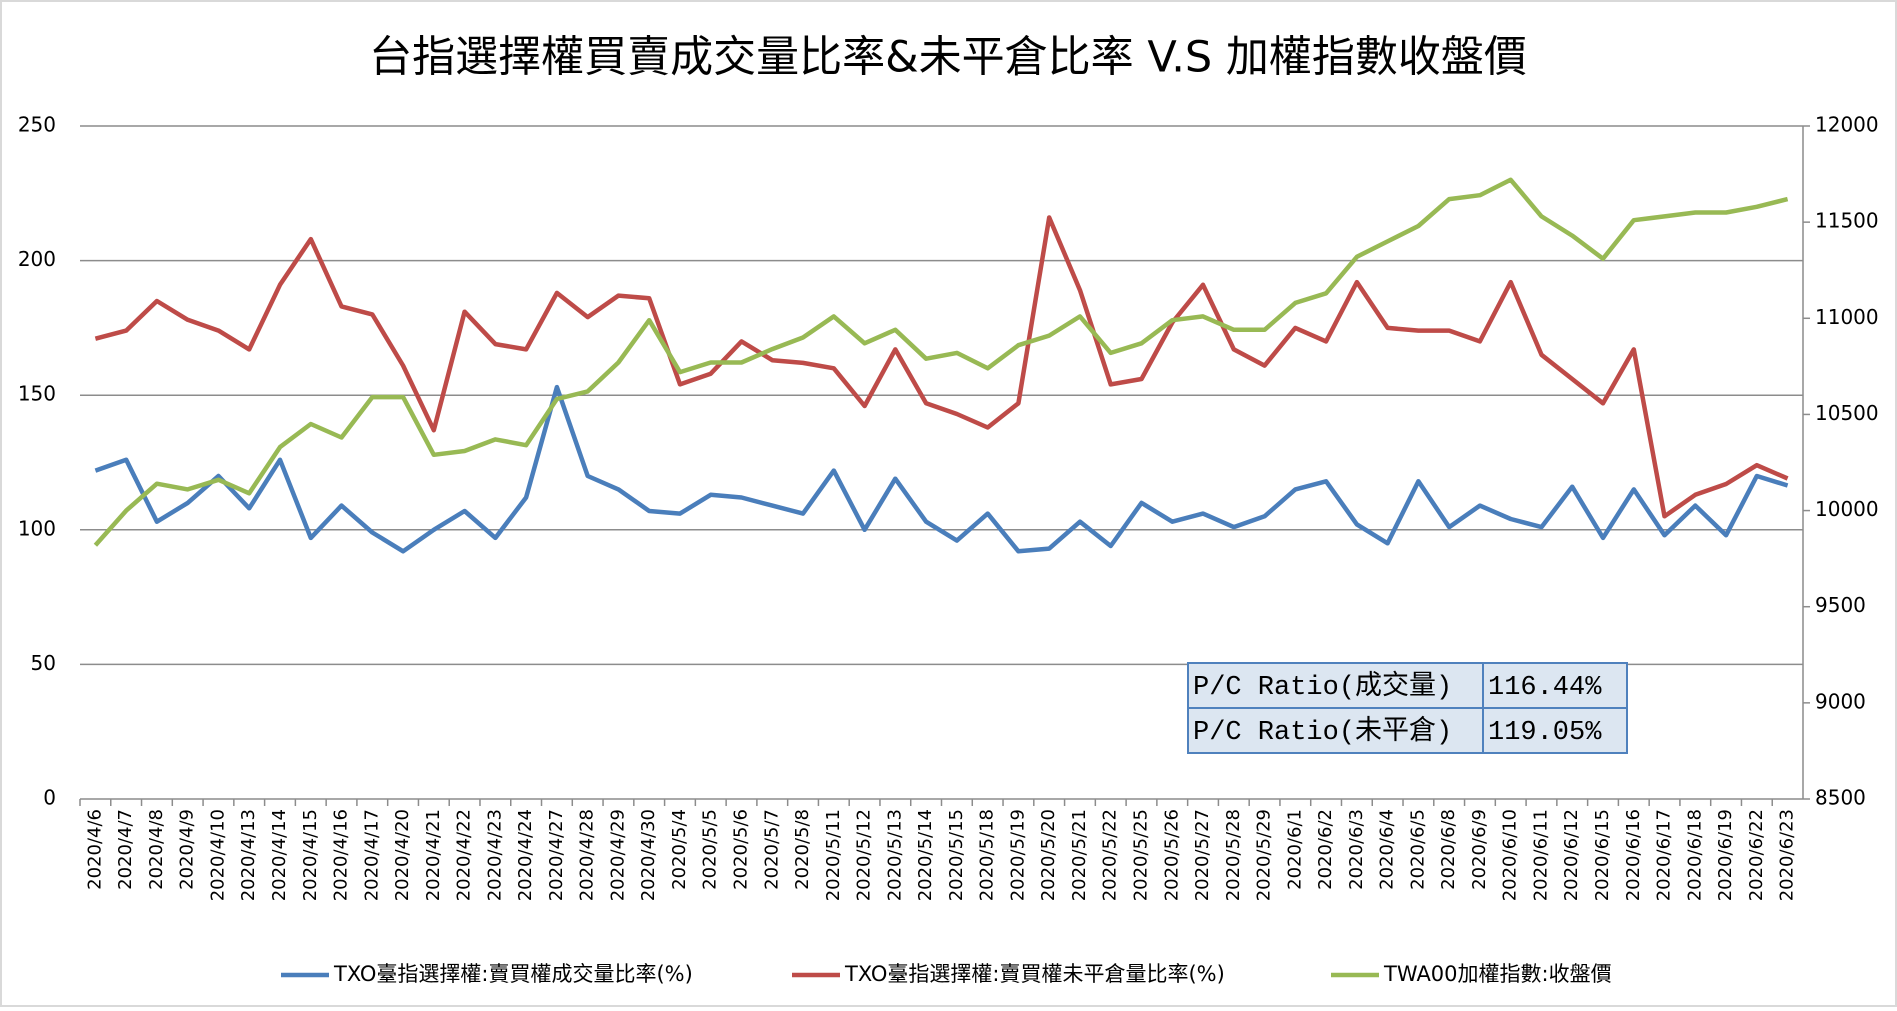  I want to click on y2-tick-label: 10500, so click(1847, 413).